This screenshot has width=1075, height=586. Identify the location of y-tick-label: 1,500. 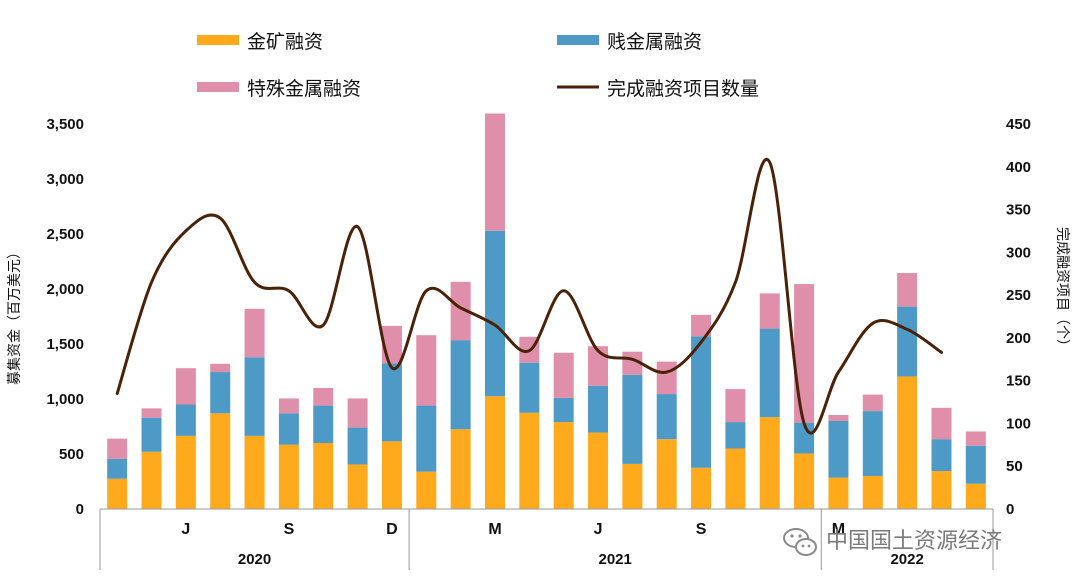
(65, 344).